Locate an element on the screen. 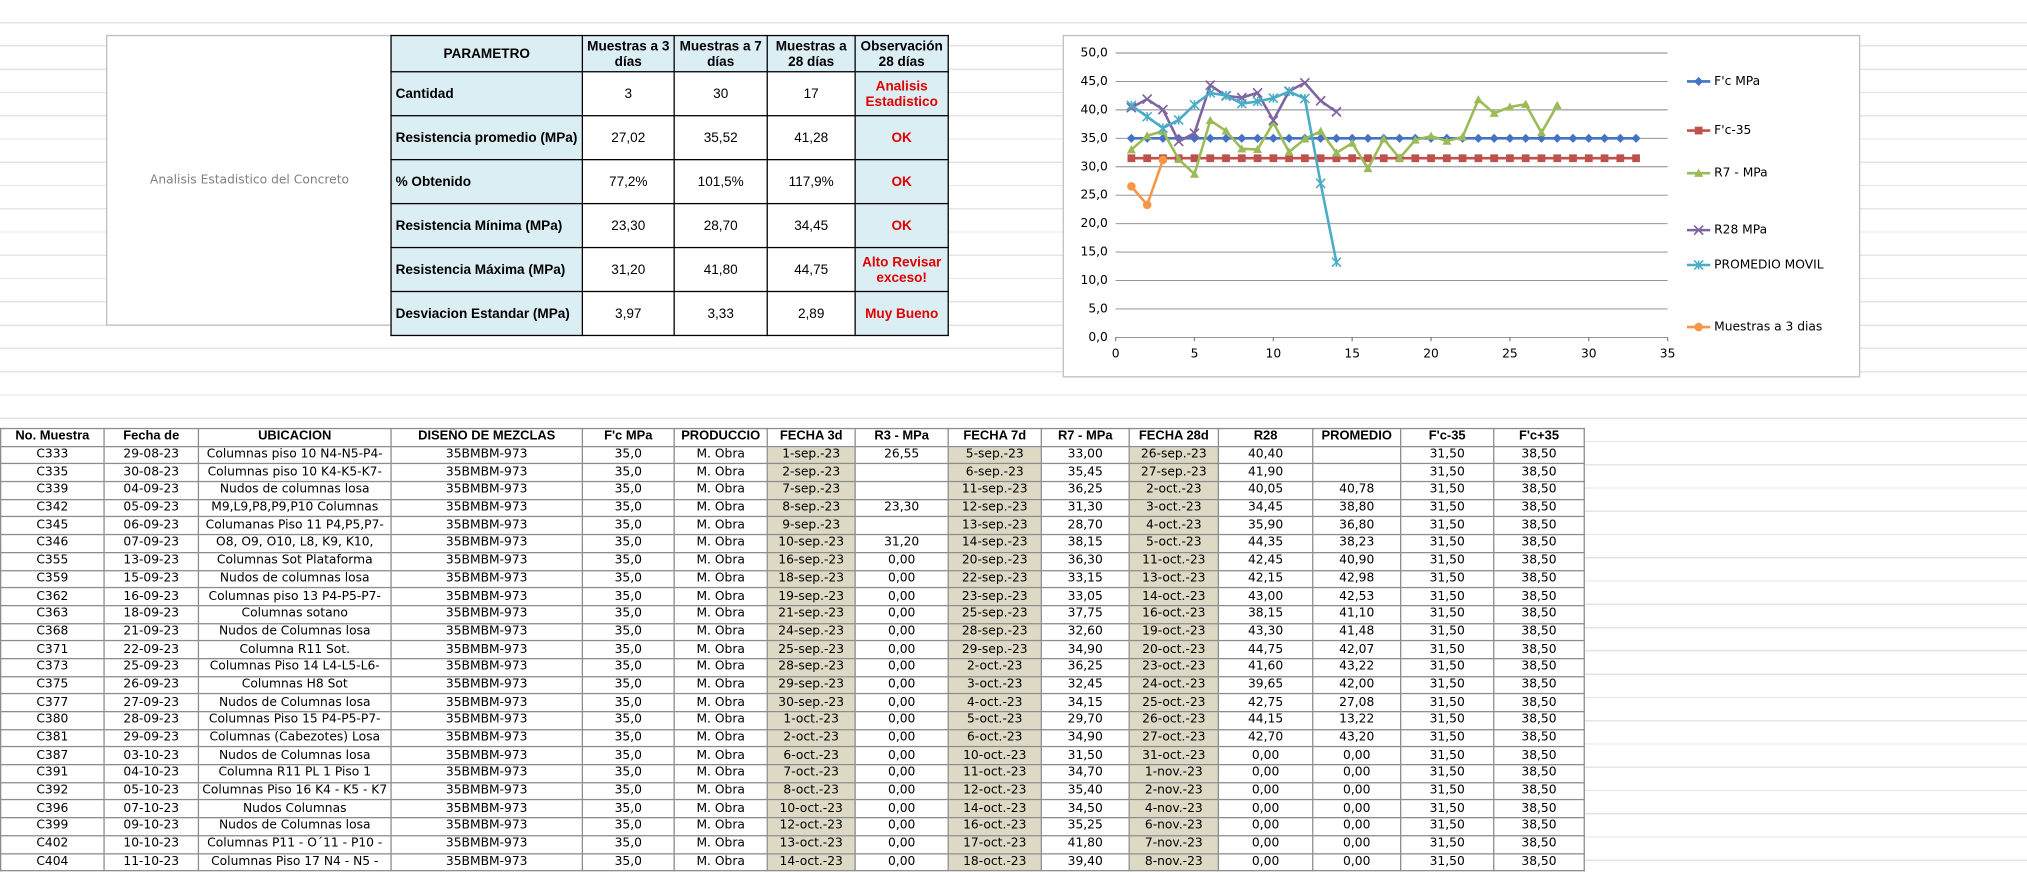 The width and height of the screenshot is (2027, 873). header-cell: F'c-35 is located at coordinates (1447, 437).